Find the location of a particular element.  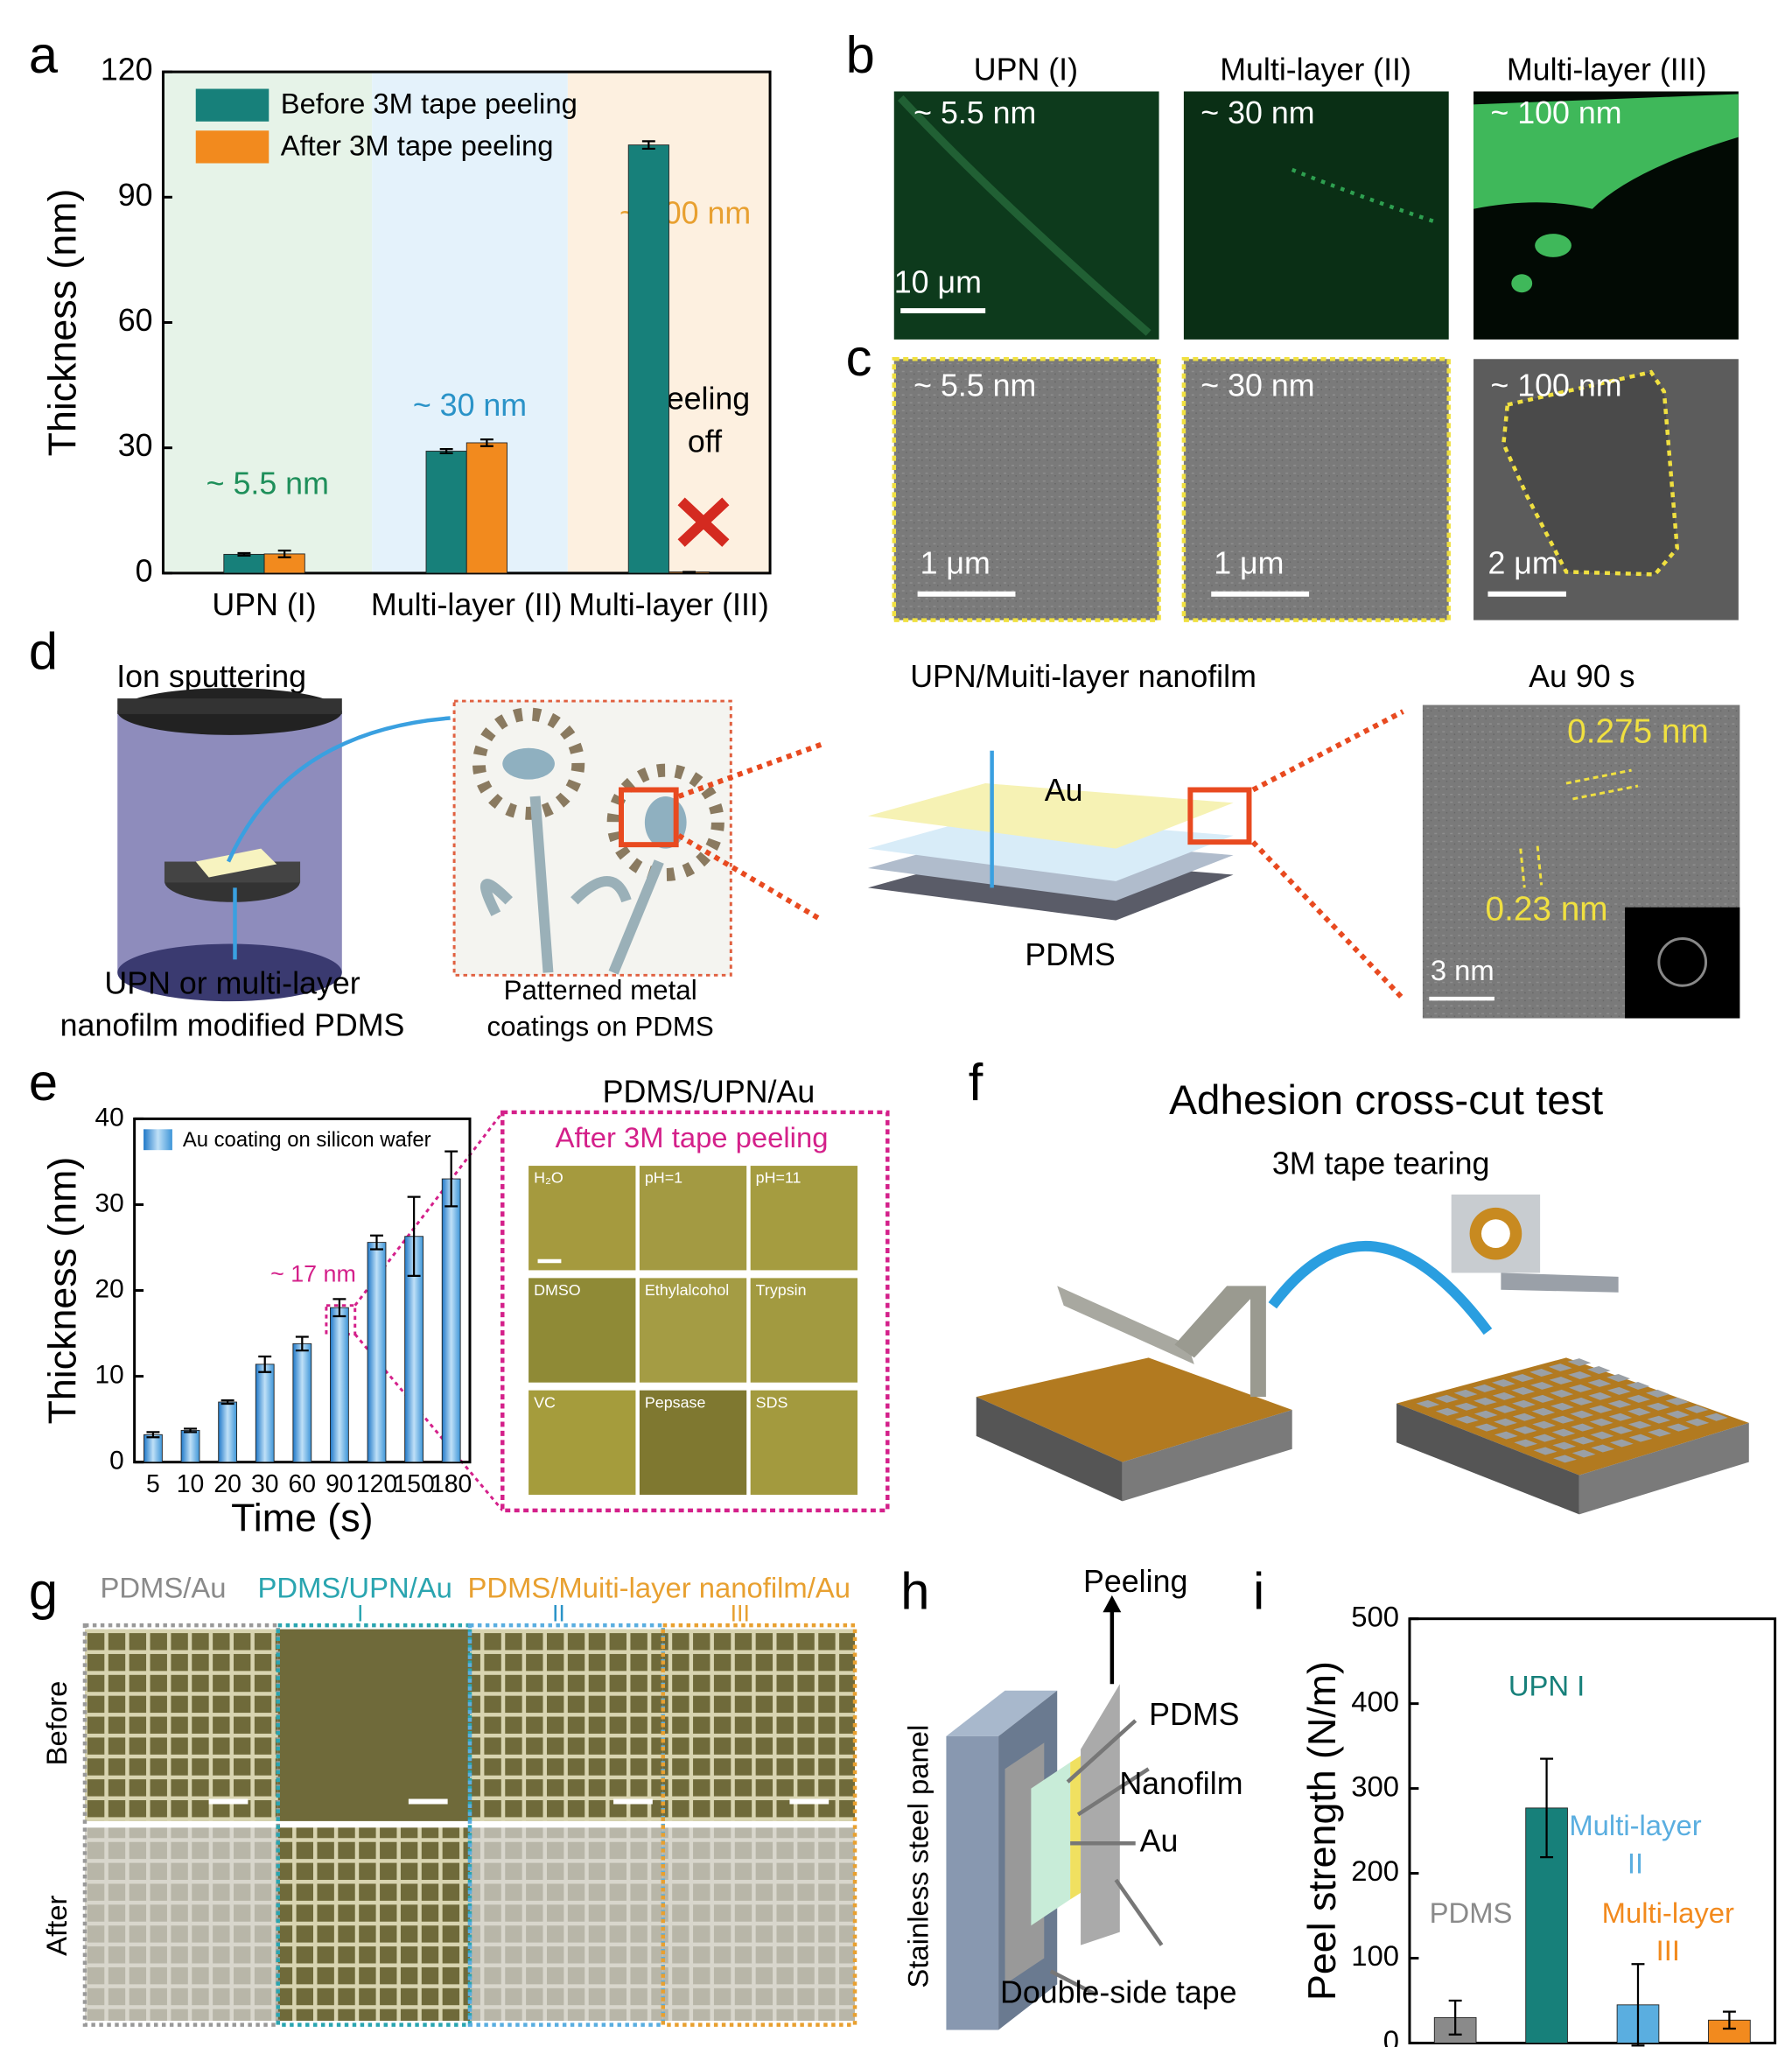

block-side is located at coordinates (1487, 1459).